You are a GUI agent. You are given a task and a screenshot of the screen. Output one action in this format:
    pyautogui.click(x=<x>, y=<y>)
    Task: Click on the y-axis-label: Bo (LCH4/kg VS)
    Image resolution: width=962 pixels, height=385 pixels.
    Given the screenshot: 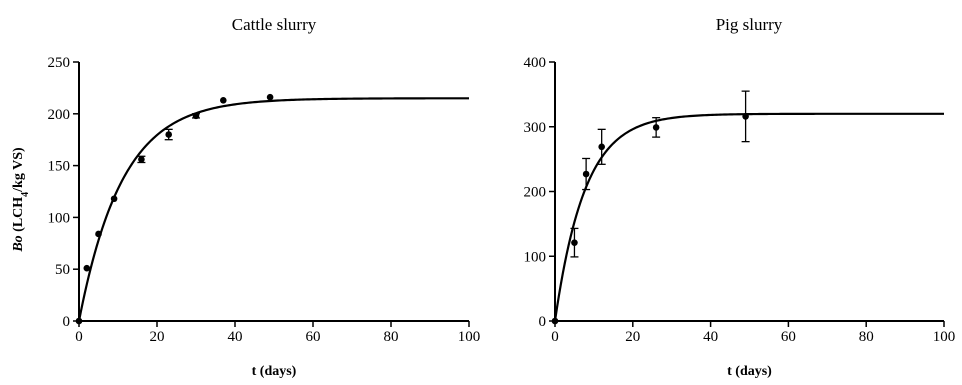 What is the action you would take?
    pyautogui.click(x=21, y=200)
    